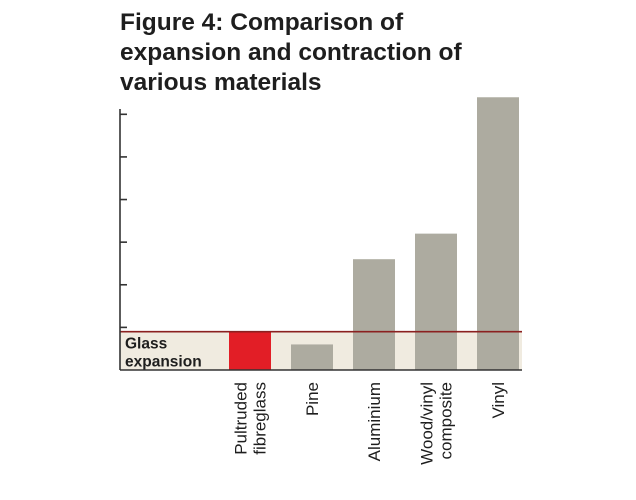  I want to click on bar-wood-vinyl-composite, so click(436, 301).